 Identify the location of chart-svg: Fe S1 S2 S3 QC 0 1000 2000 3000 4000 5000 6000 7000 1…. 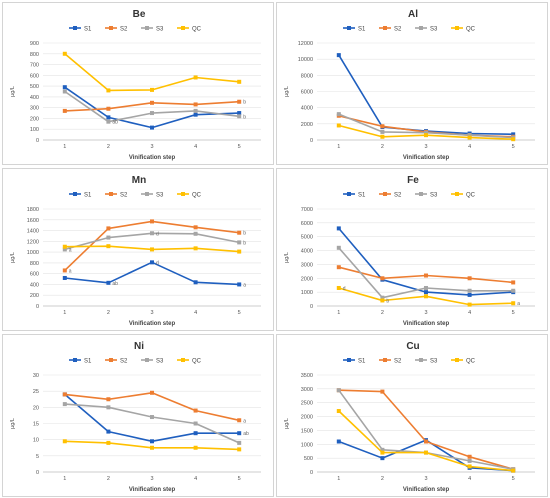
(409, 251).